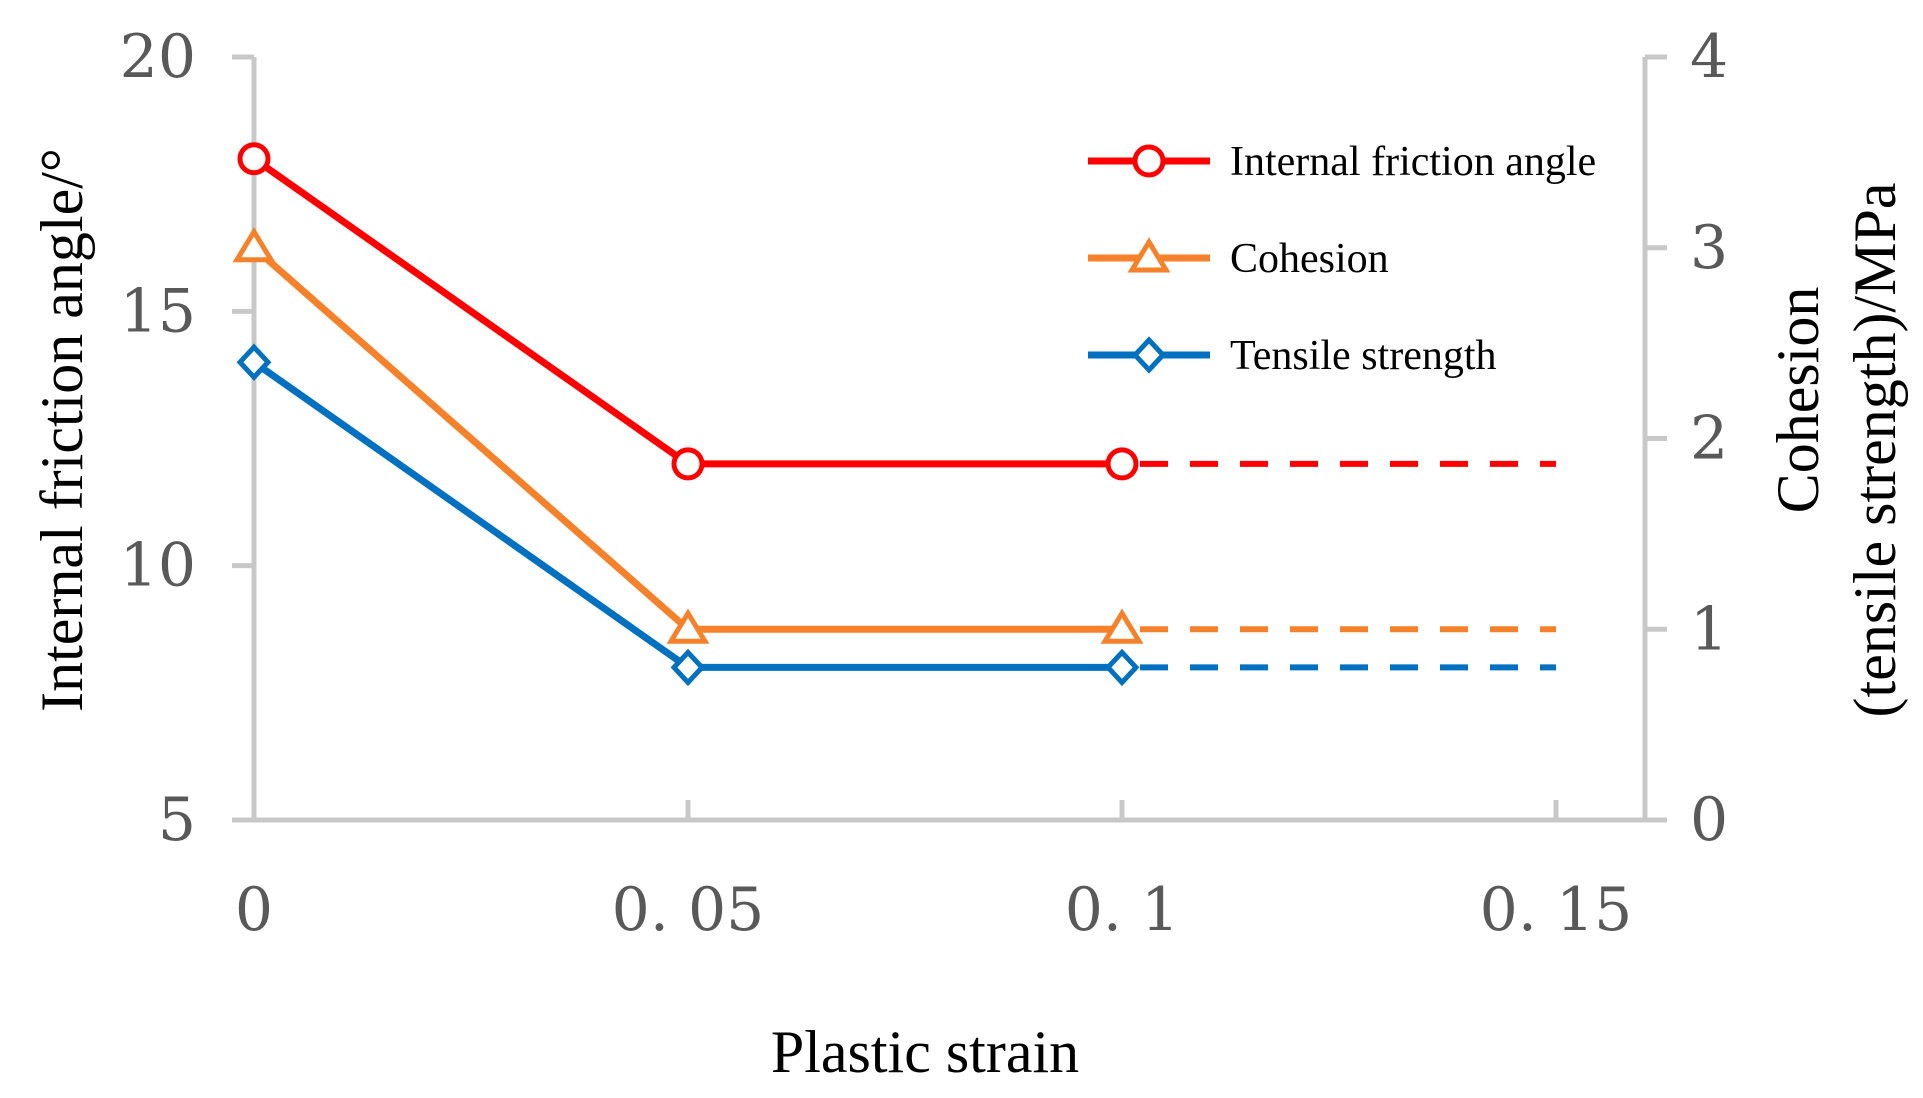  What do you see at coordinates (158, 311) in the screenshot?
I see `y-tick-label: 15` at bounding box center [158, 311].